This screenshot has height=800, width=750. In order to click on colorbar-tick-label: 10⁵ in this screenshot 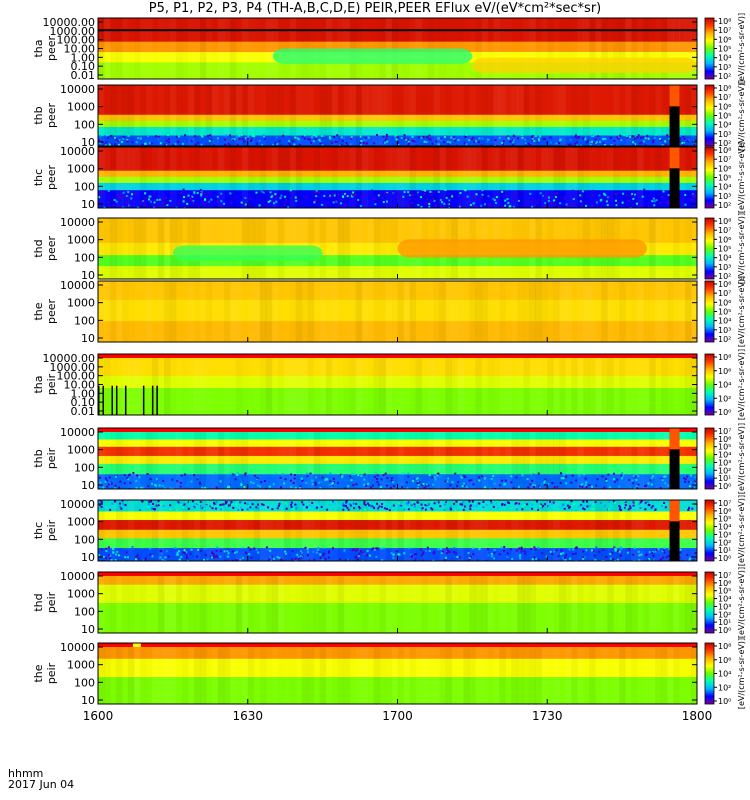, I will do `click(724, 249)`.